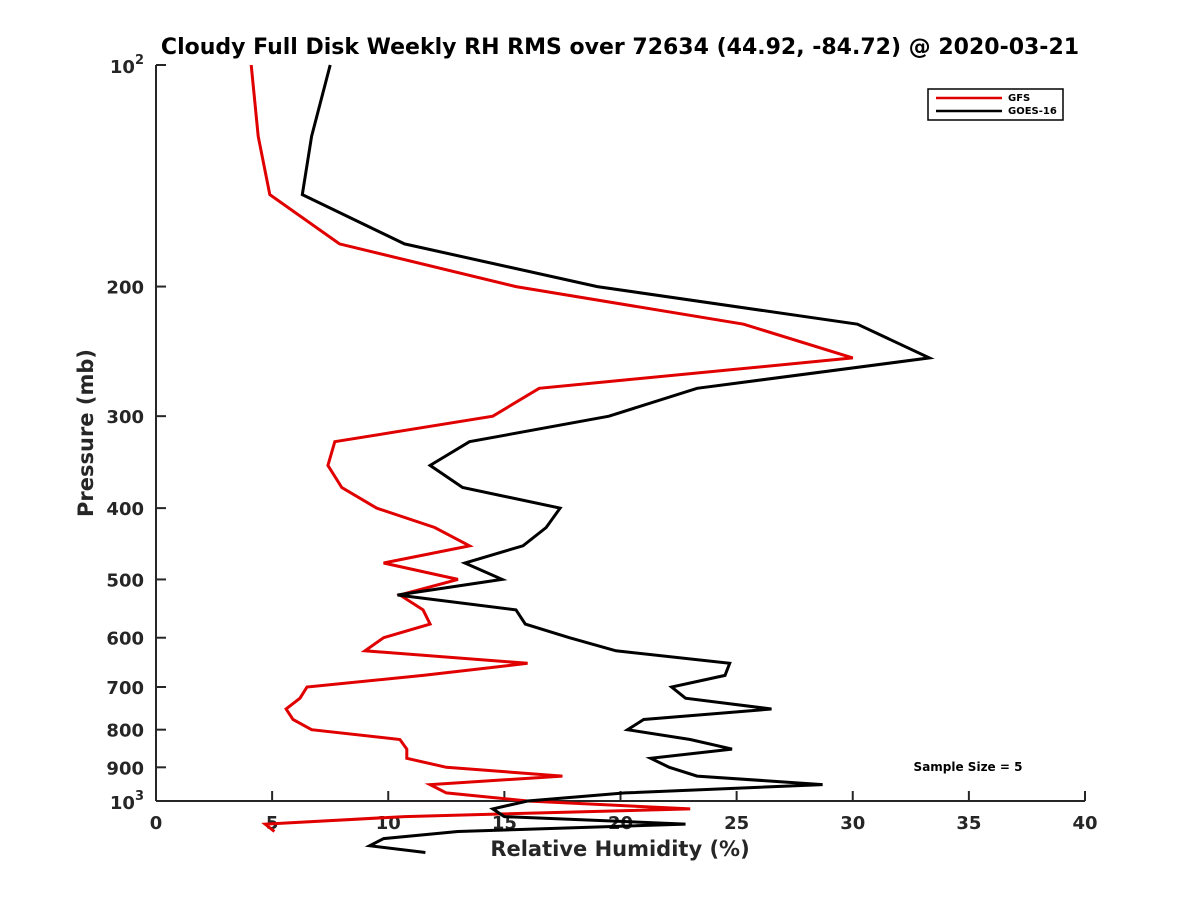 Image resolution: width=1200 pixels, height=904 pixels. Describe the element at coordinates (125, 731) in the screenshot. I see `y-tick-label: 800` at that location.